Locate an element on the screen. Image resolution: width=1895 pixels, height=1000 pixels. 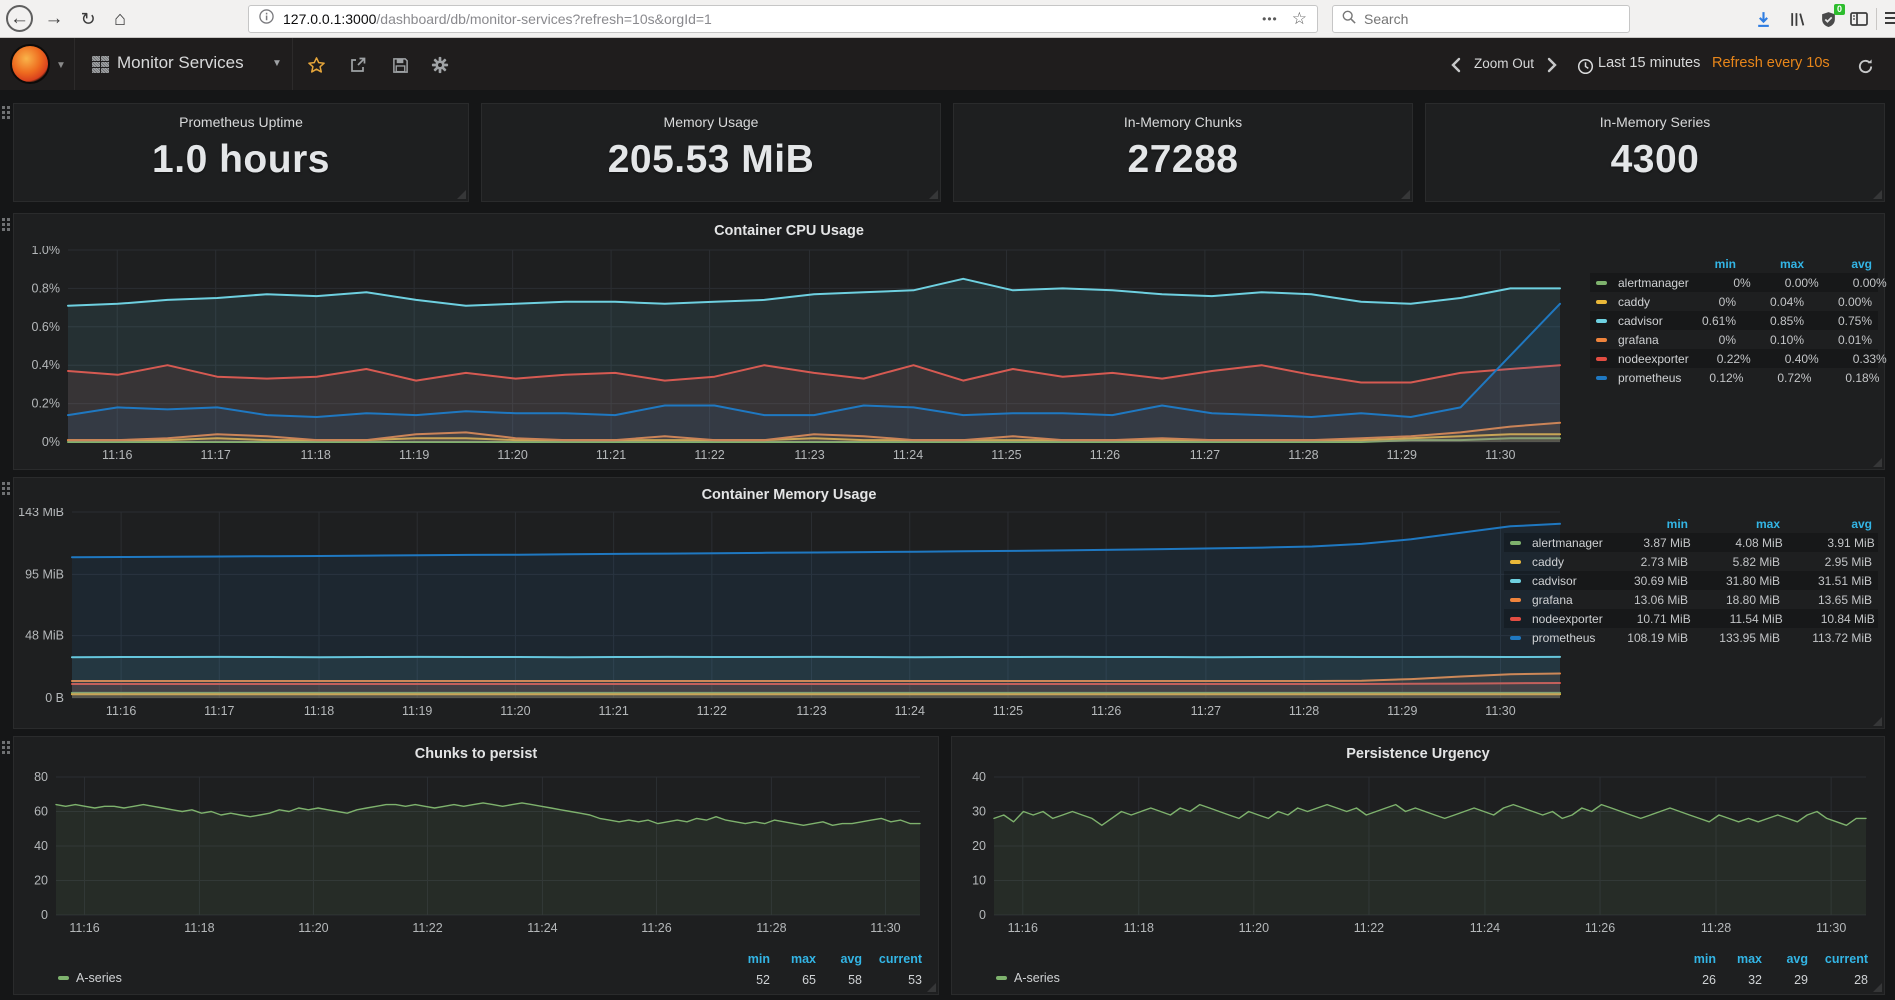
legend-header: max is located at coordinates (1749, 959).